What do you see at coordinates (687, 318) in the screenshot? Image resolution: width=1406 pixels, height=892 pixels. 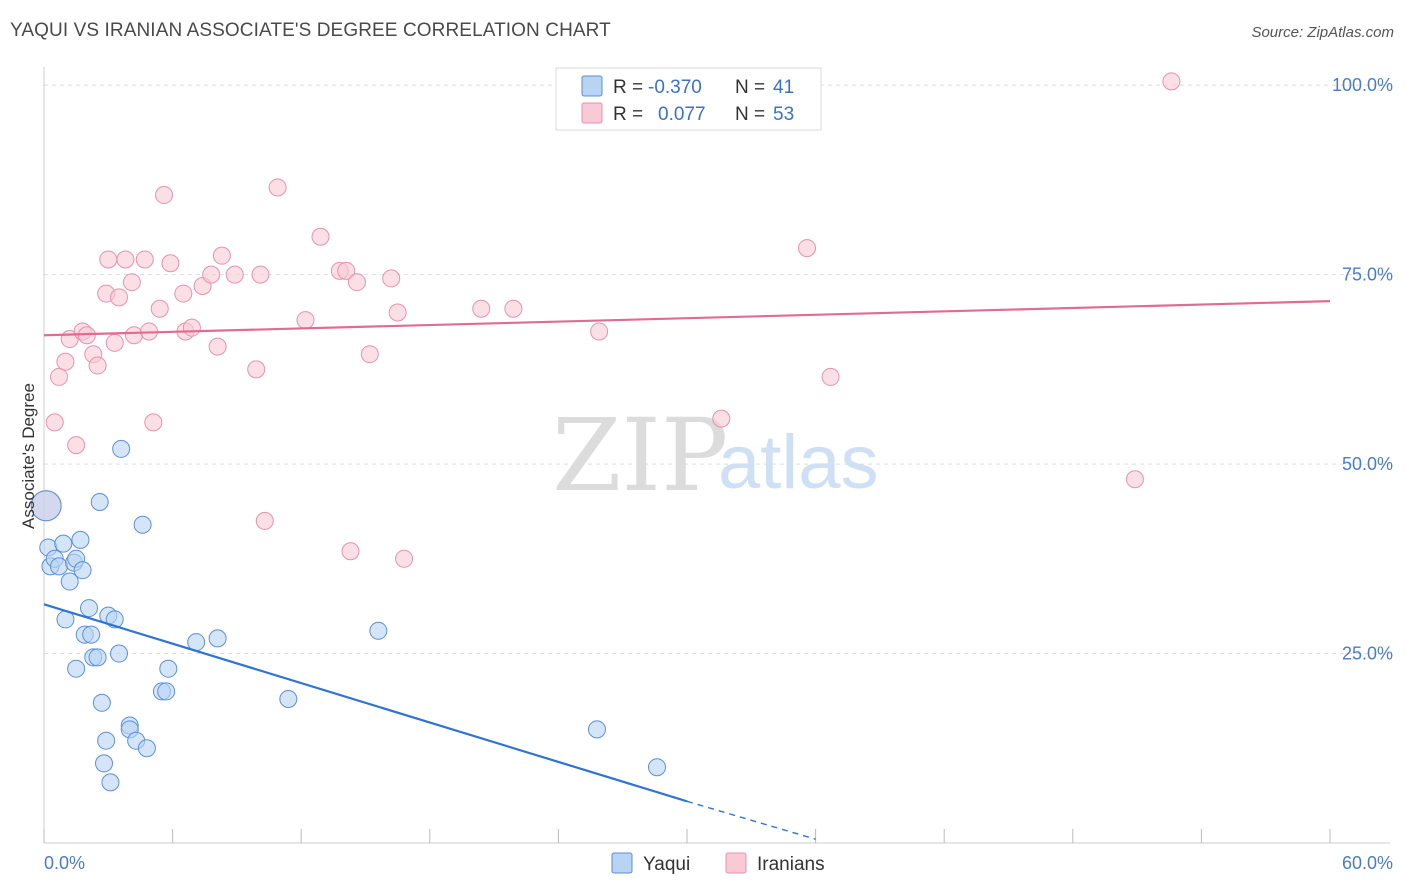 I see `iranians-trend-line` at bounding box center [687, 318].